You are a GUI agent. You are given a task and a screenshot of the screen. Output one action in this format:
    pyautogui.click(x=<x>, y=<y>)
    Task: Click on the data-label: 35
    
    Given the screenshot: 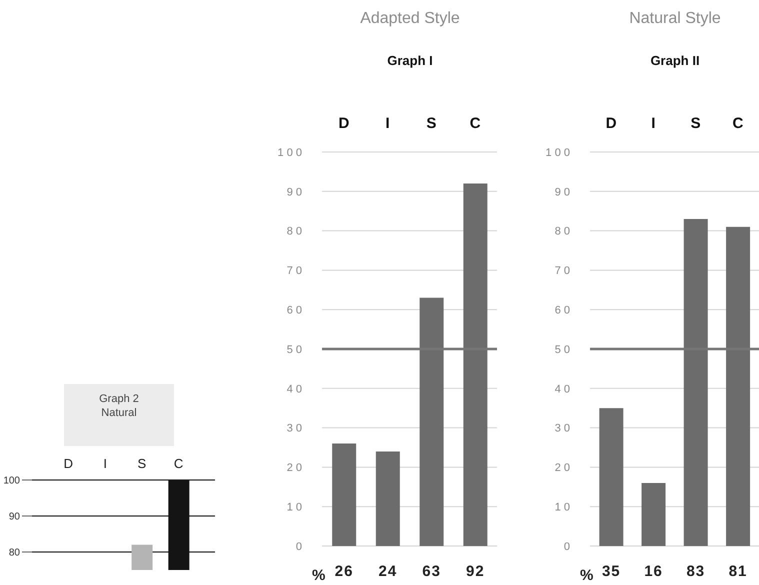 What is the action you would take?
    pyautogui.click(x=611, y=571)
    